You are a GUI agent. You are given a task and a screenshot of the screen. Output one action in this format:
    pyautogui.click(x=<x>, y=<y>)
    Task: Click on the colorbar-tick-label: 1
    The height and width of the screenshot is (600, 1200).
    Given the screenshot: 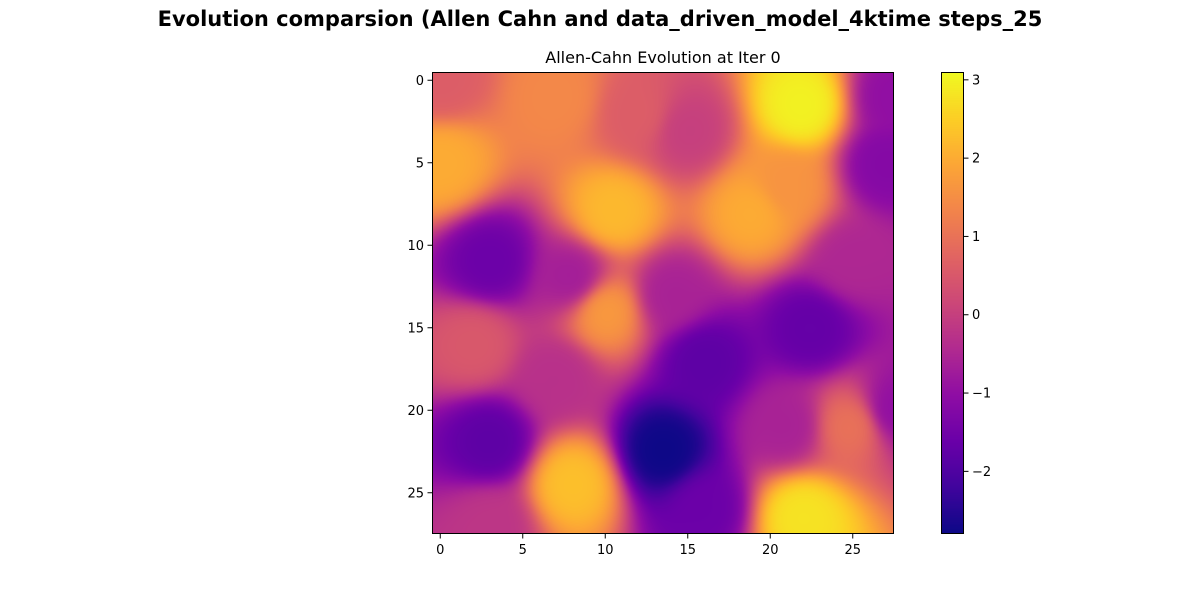 What is the action you would take?
    pyautogui.click(x=976, y=237)
    